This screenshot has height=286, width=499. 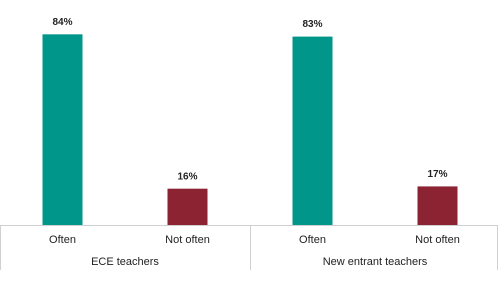 What do you see at coordinates (312, 24) in the screenshot?
I see `value-label: 83%` at bounding box center [312, 24].